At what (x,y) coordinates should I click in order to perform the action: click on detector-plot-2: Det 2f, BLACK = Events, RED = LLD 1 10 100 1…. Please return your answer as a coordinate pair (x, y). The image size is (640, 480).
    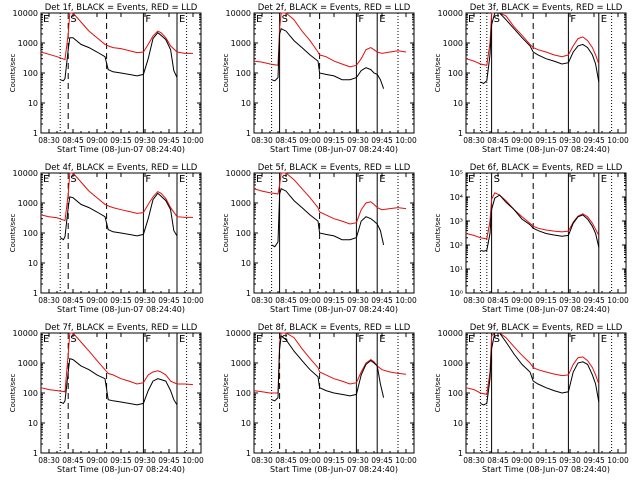
    Looking at the image, I should click on (319, 78).